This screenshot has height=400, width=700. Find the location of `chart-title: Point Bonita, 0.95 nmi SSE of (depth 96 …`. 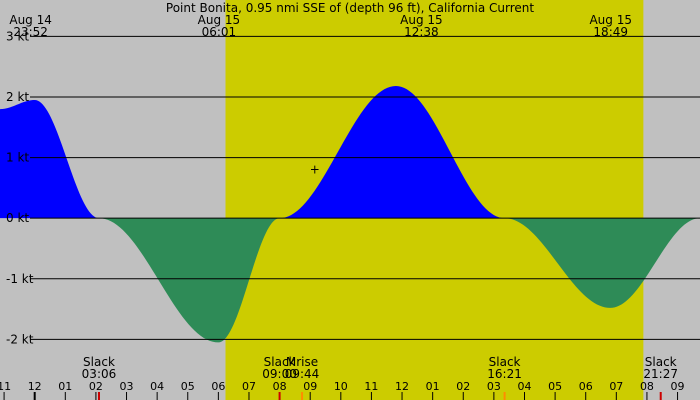

chart-title: Point Bonita, 0.95 nmi SSE of (depth 96 … is located at coordinates (350, 8).